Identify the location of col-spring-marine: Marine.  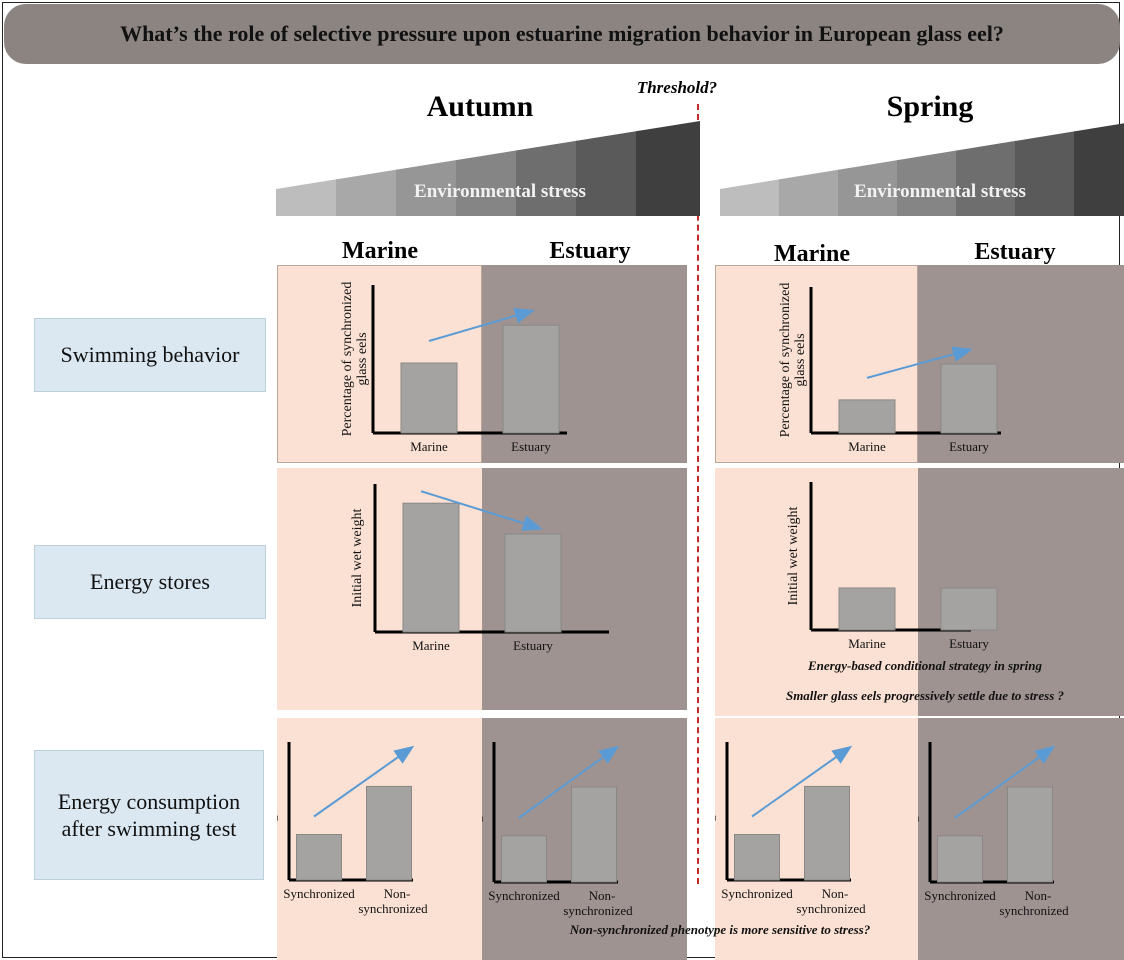
(812, 254).